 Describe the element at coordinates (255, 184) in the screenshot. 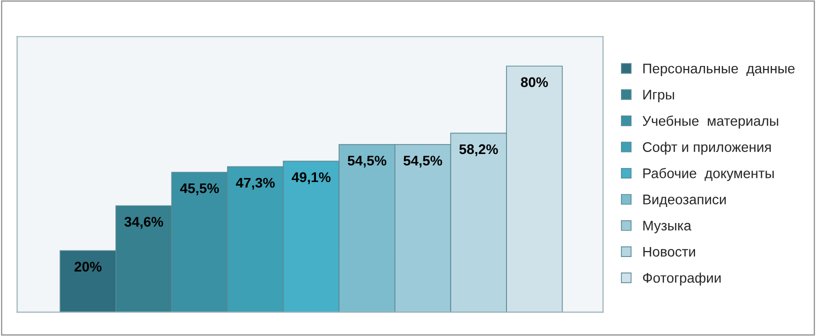

I see `data-label: 47,3%` at that location.